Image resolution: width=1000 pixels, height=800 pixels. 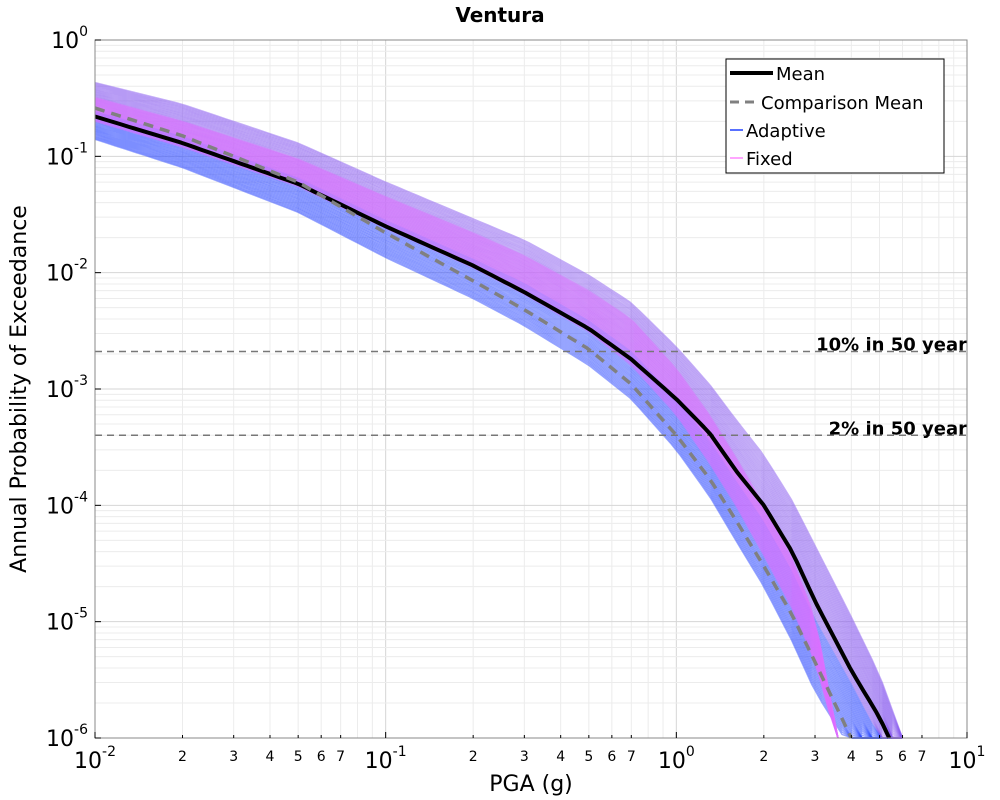 I want to click on y-major-tick-label: 10⁻¹, so click(x=67, y=155).